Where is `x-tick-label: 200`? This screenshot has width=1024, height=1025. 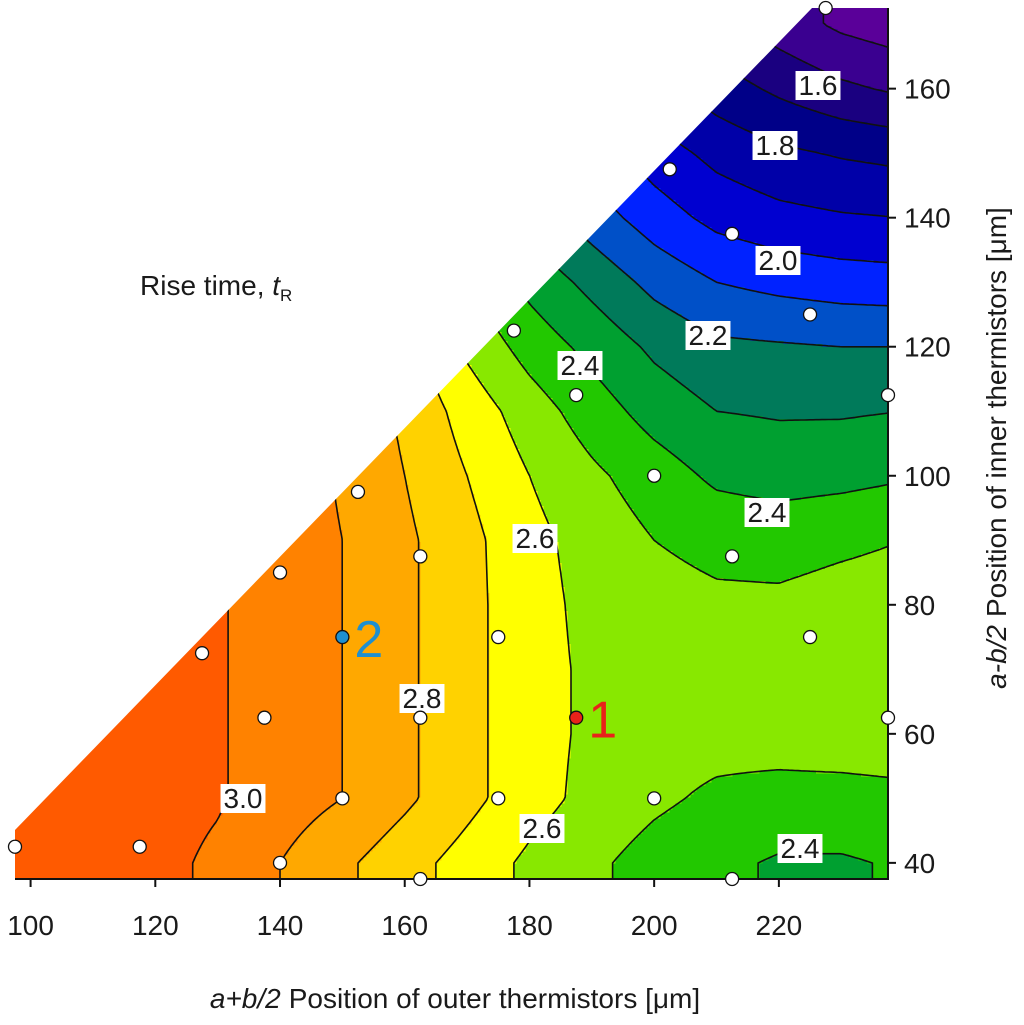 x-tick-label: 200 is located at coordinates (654, 925).